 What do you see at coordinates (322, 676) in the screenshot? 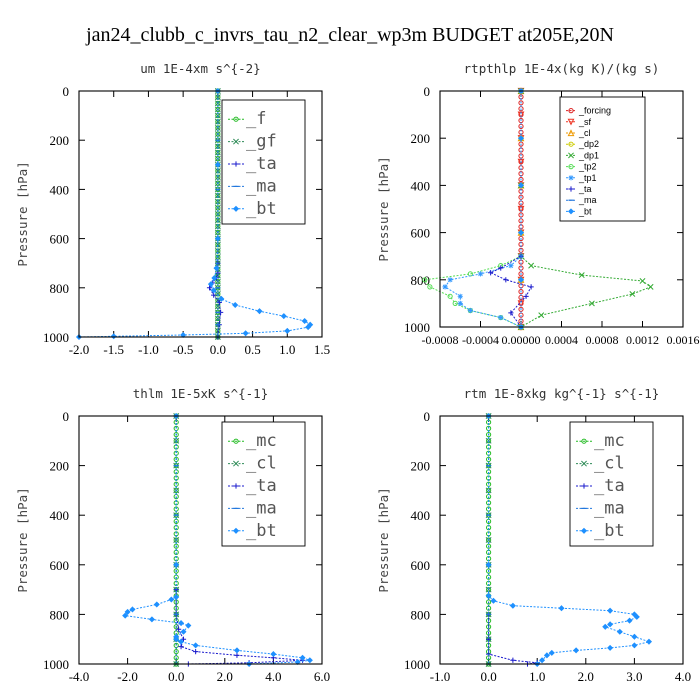
I see `x-tick-label: 6.0` at bounding box center [322, 676].